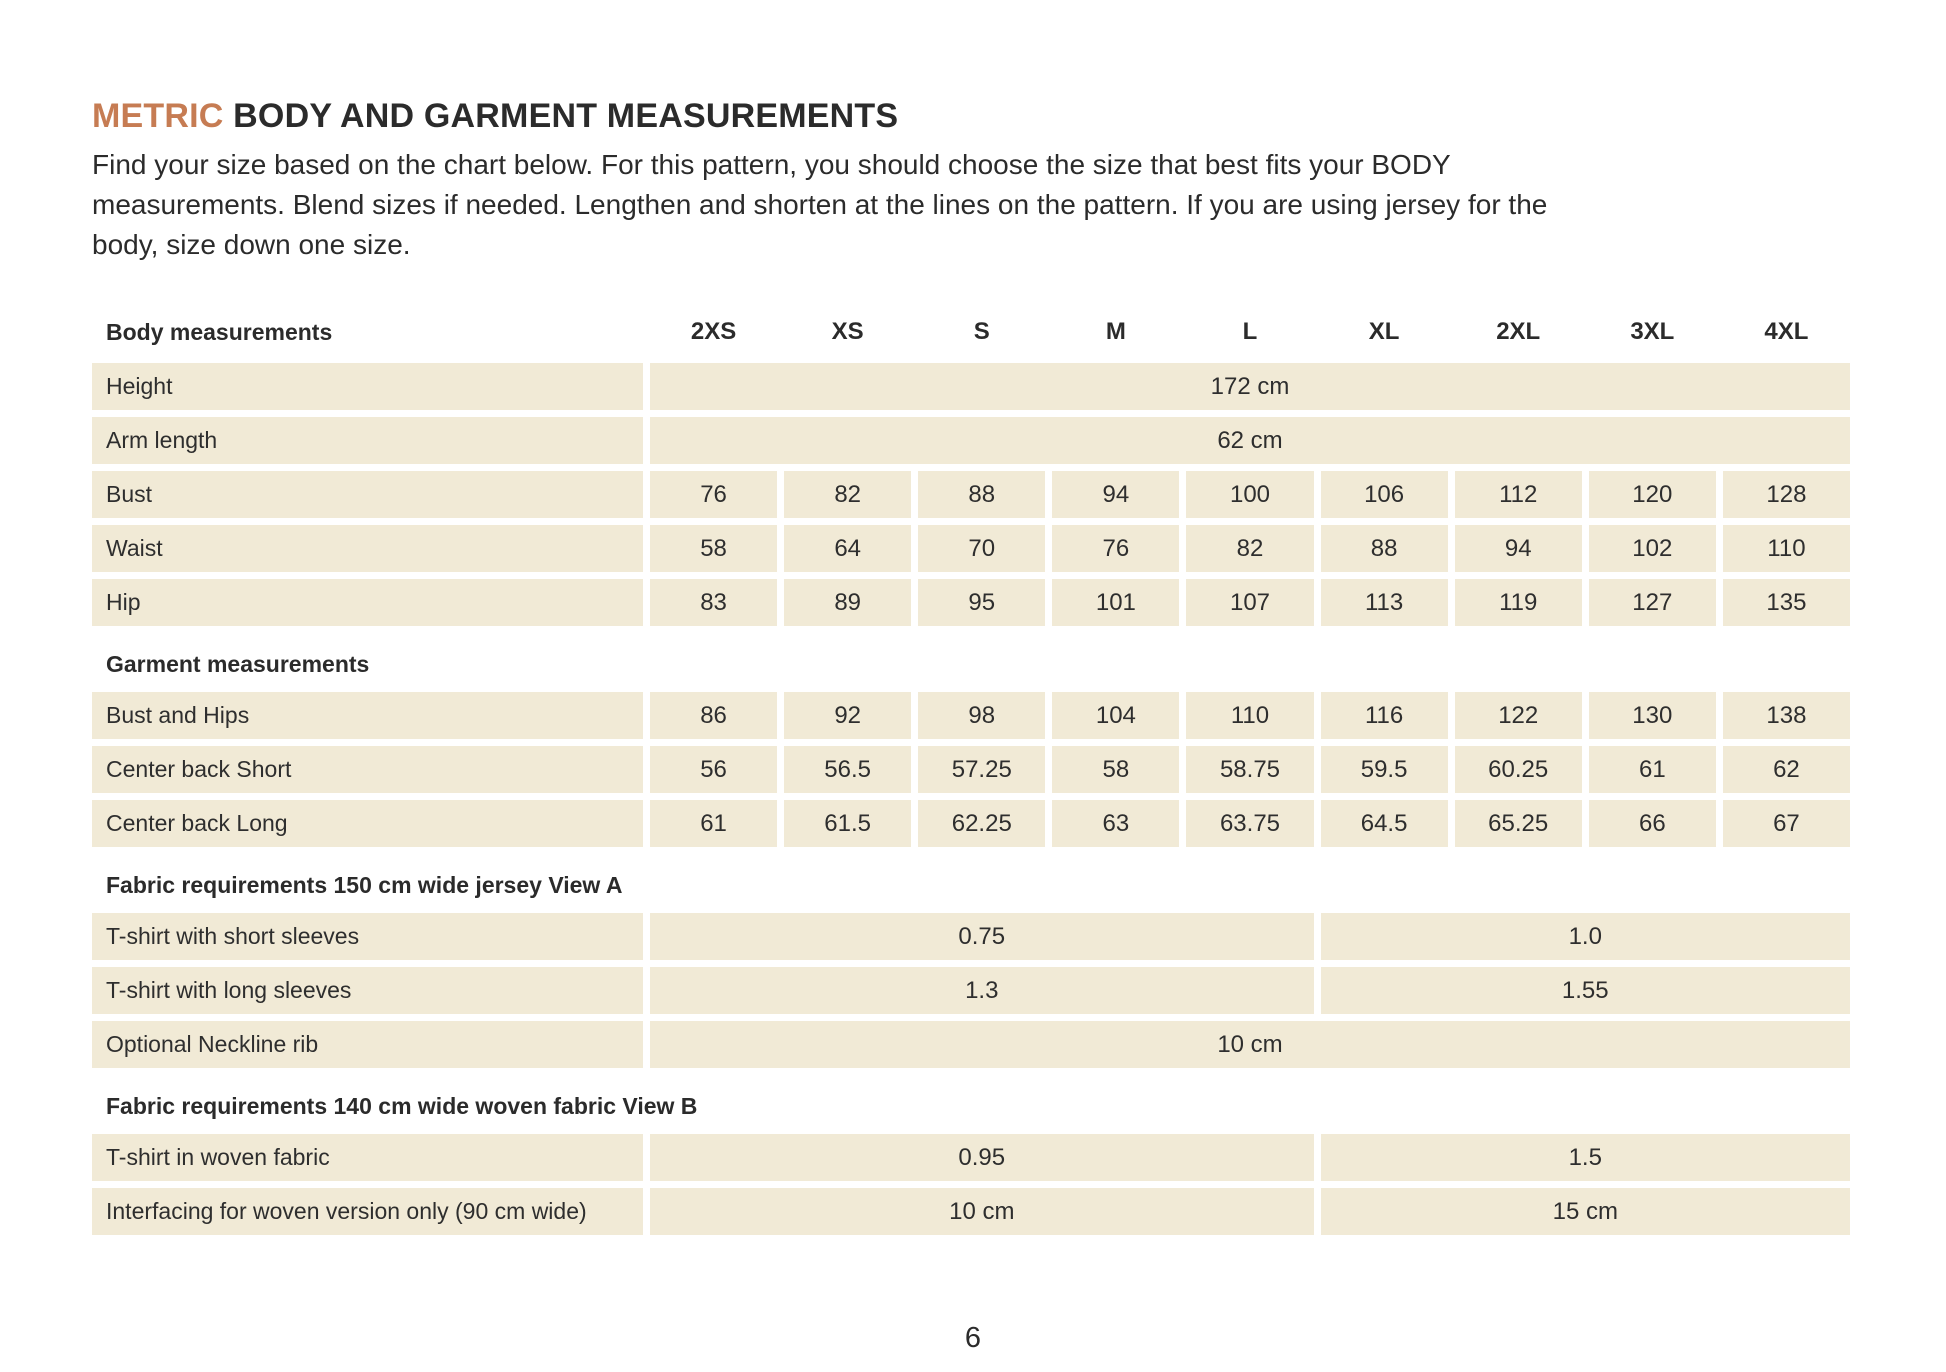 This screenshot has width=1946, height=1372. Describe the element at coordinates (1518, 603) in the screenshot. I see `value-cell: 119` at that location.